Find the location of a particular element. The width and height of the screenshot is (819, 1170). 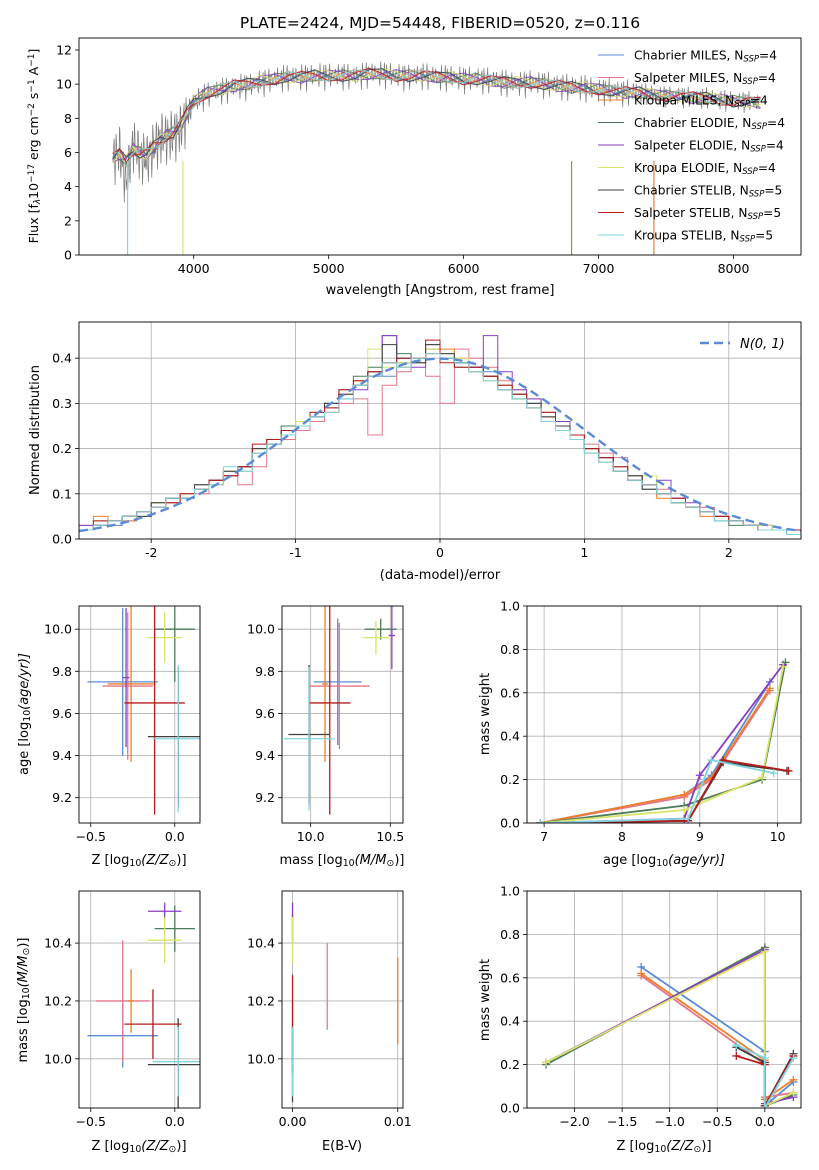

y-tick-label: 10.2 is located at coordinates (261, 1000).